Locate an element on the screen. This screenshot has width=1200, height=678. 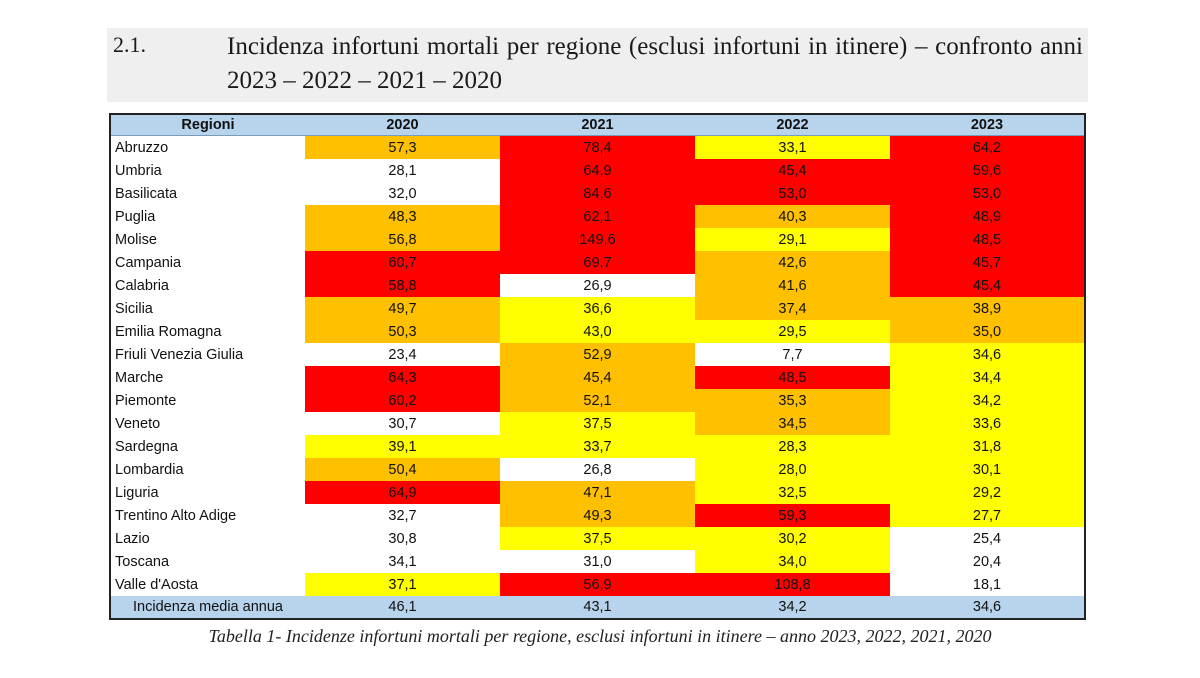
value-cell-2021: 52,9 is located at coordinates (597, 354).